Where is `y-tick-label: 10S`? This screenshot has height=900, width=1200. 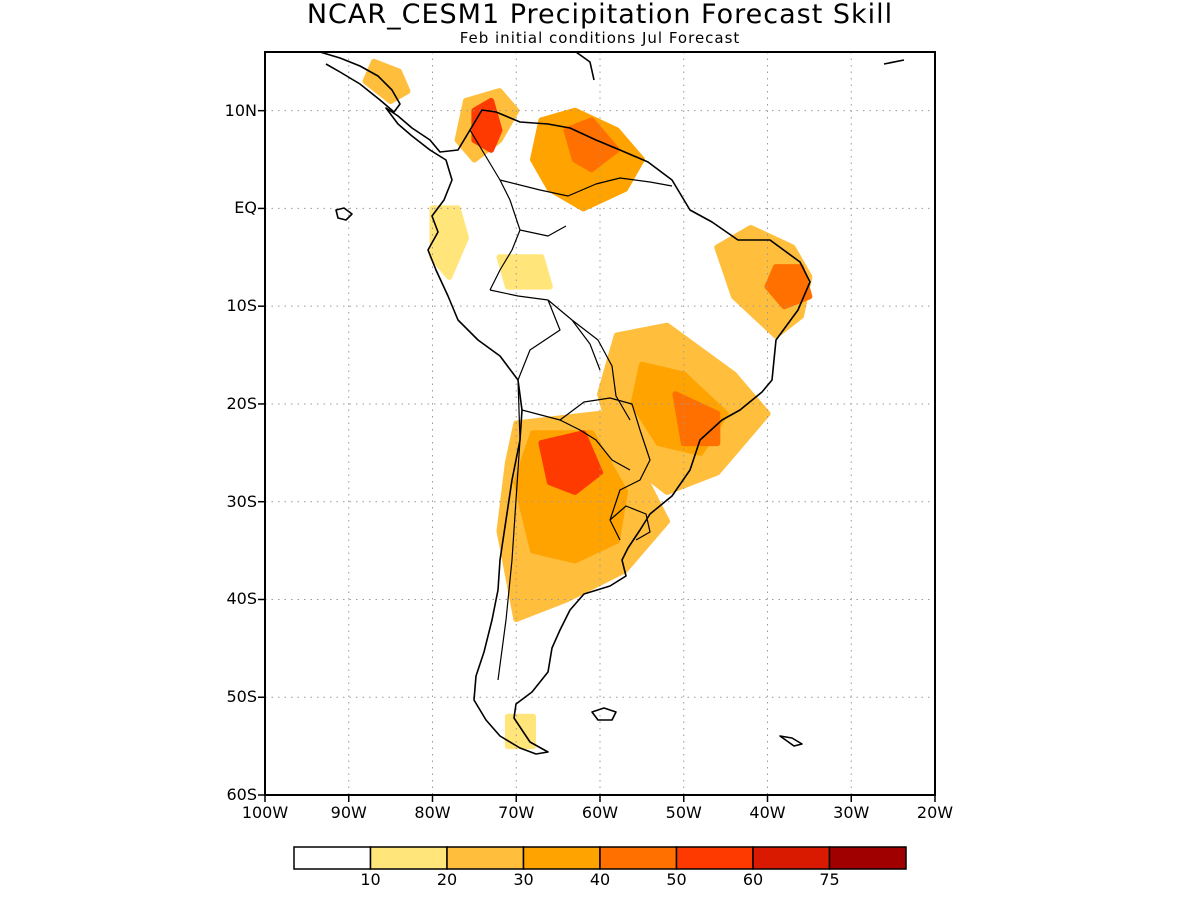 y-tick-label: 10S is located at coordinates (241, 306).